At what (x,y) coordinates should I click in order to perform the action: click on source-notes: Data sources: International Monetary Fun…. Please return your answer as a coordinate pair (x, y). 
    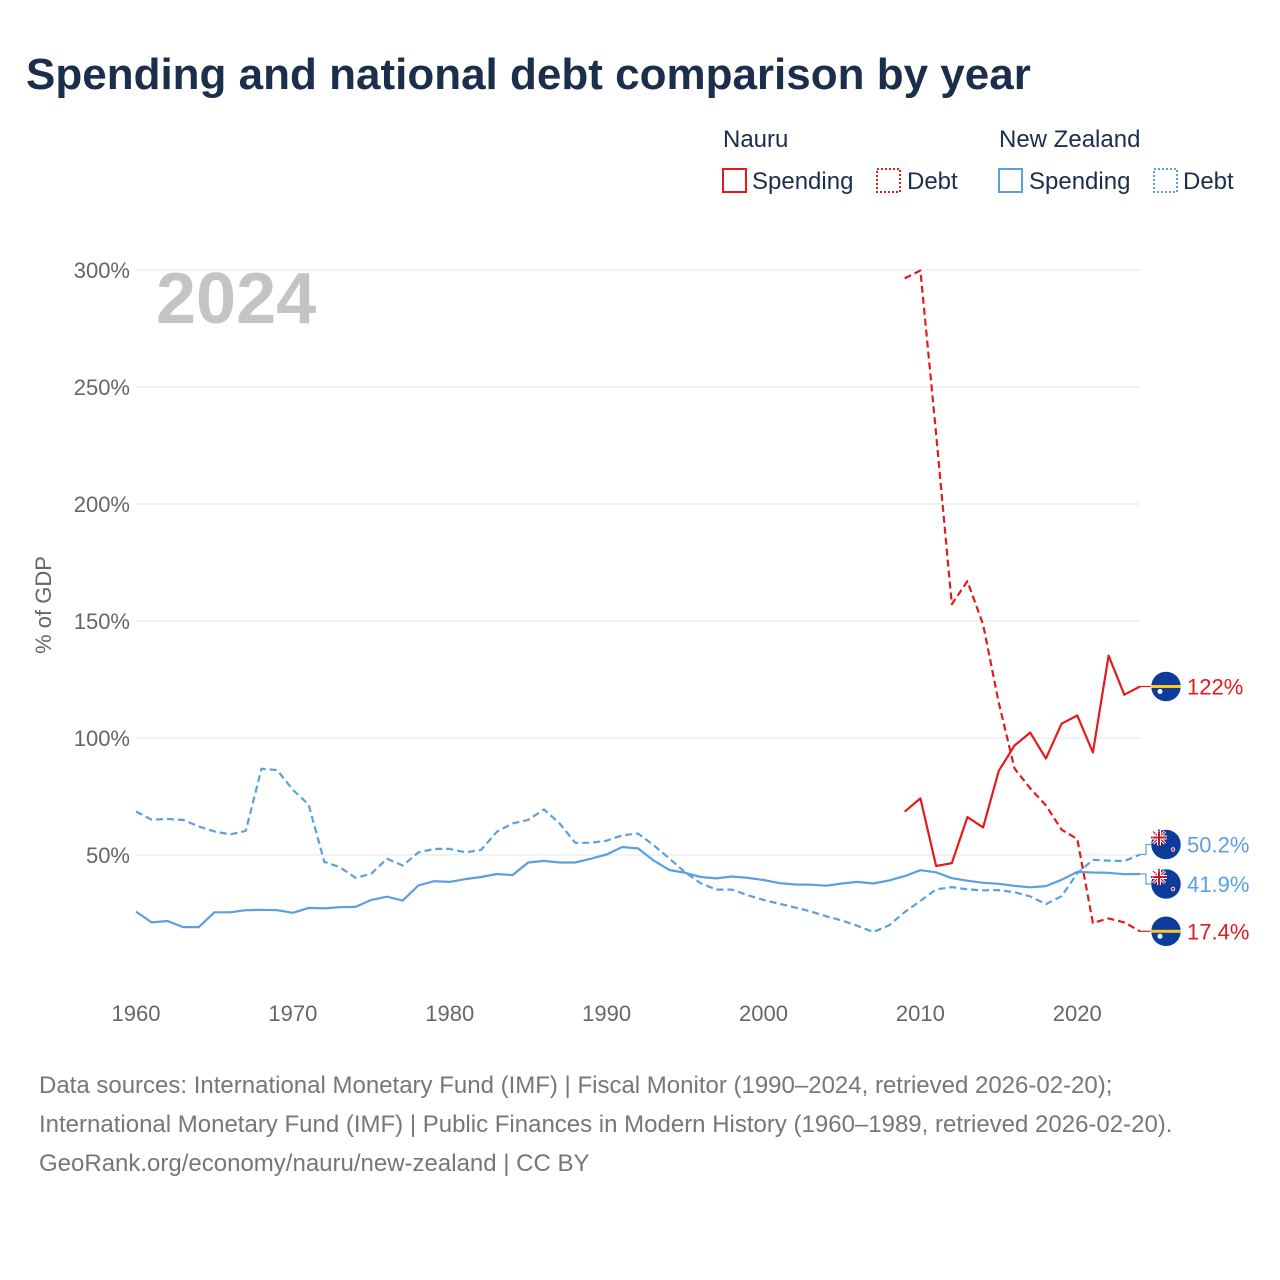
    Looking at the image, I should click on (639, 1124).